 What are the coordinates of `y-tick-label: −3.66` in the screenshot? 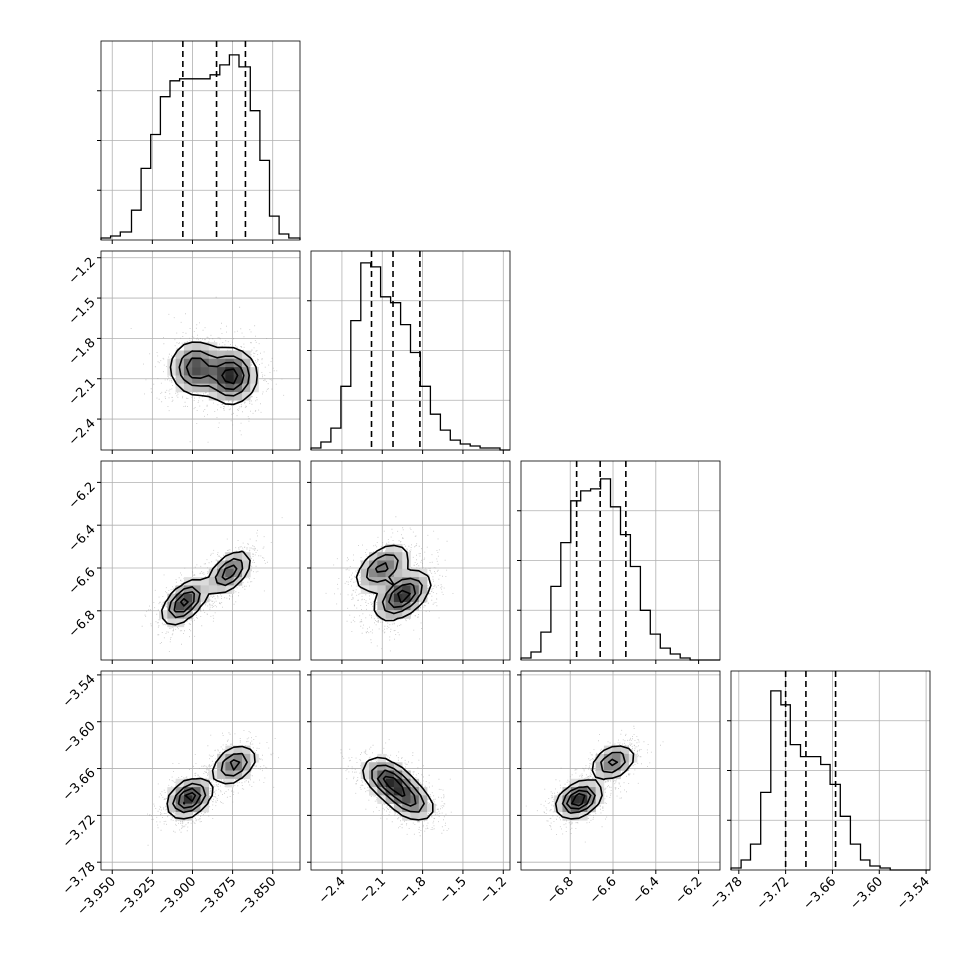 It's located at (79, 785).